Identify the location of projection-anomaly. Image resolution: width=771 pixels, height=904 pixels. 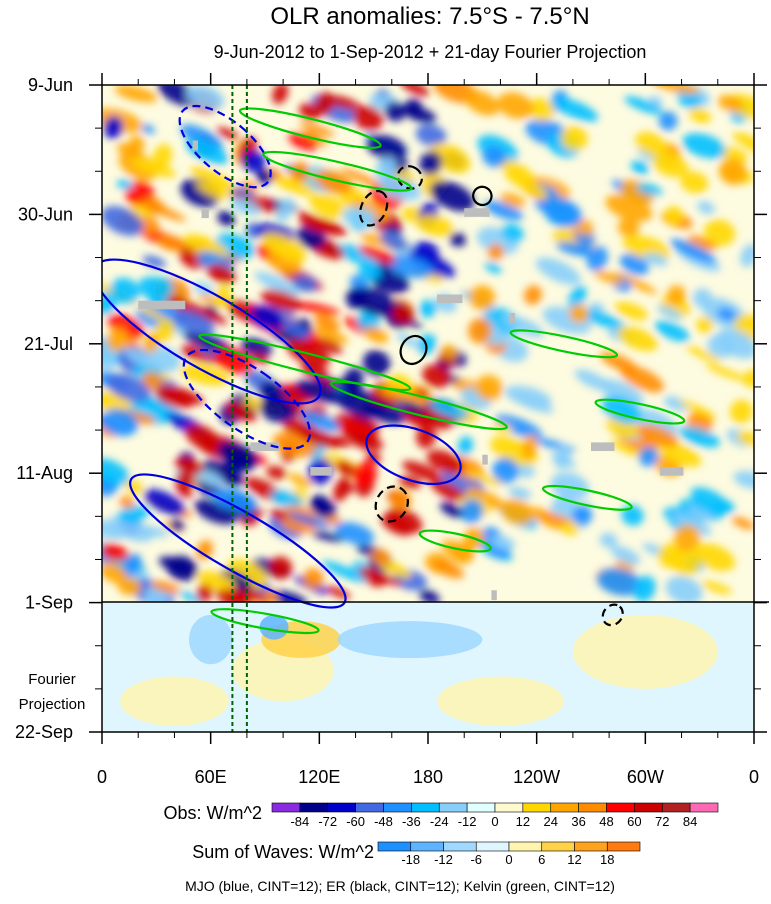
(210, 639).